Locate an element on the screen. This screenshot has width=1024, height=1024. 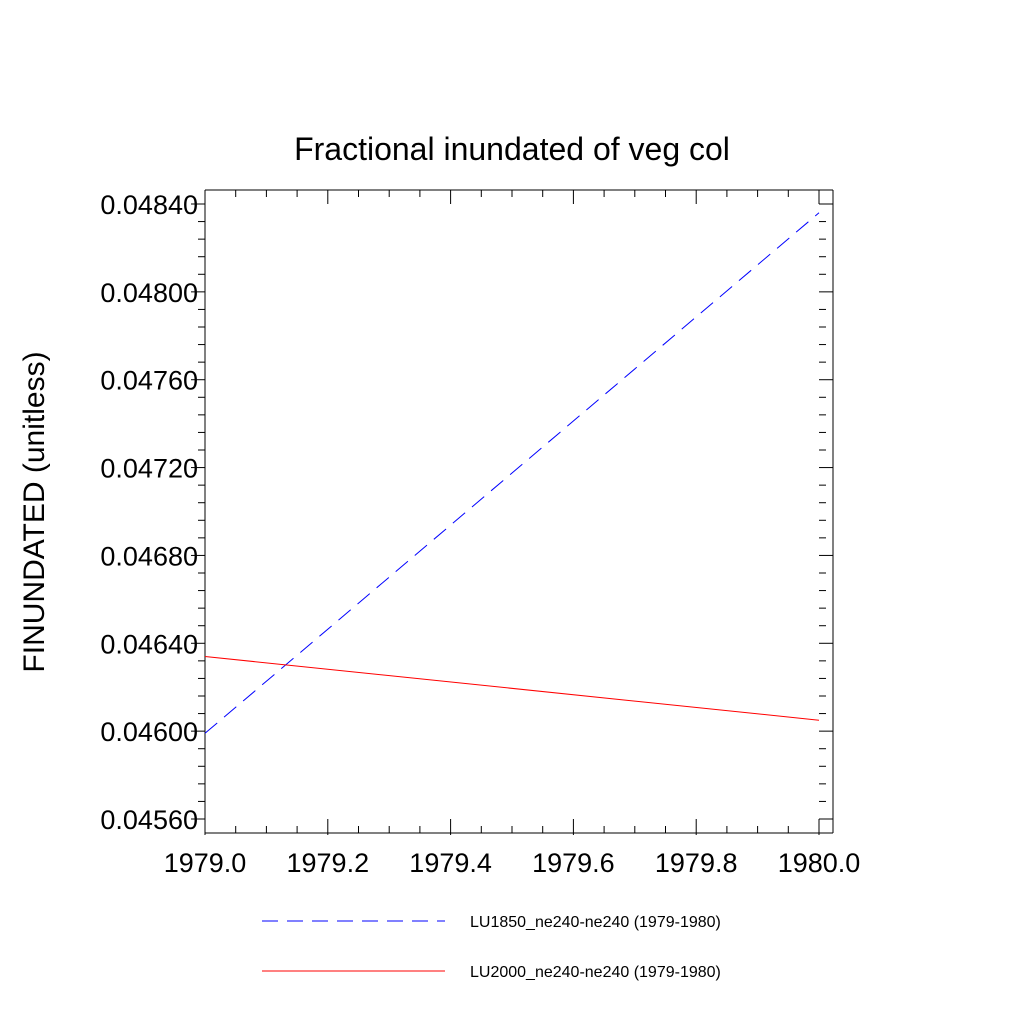
y-tick-label: 0.04840 is located at coordinates (149, 205).